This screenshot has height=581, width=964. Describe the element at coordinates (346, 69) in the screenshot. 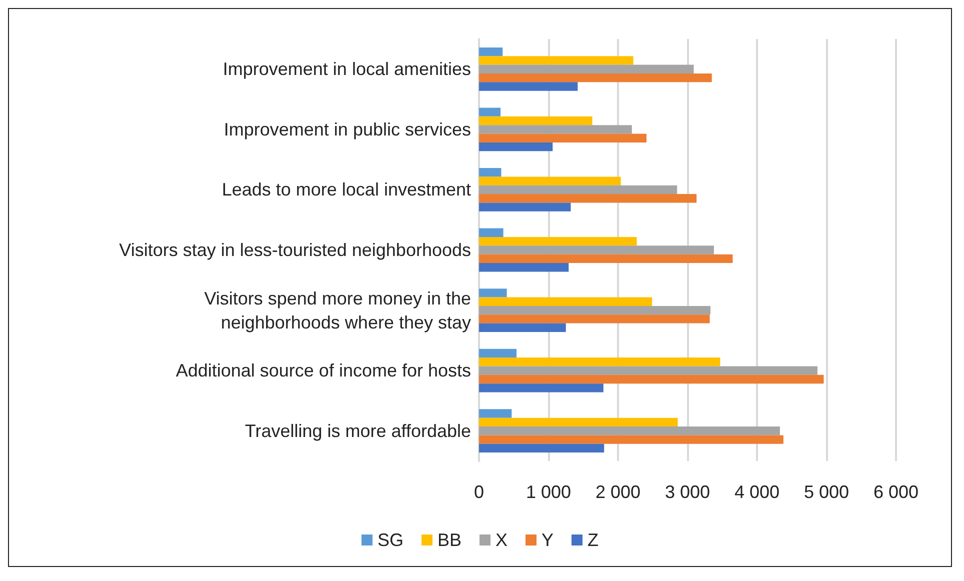

I see `y-tick-label: Improvement in local amenities` at that location.